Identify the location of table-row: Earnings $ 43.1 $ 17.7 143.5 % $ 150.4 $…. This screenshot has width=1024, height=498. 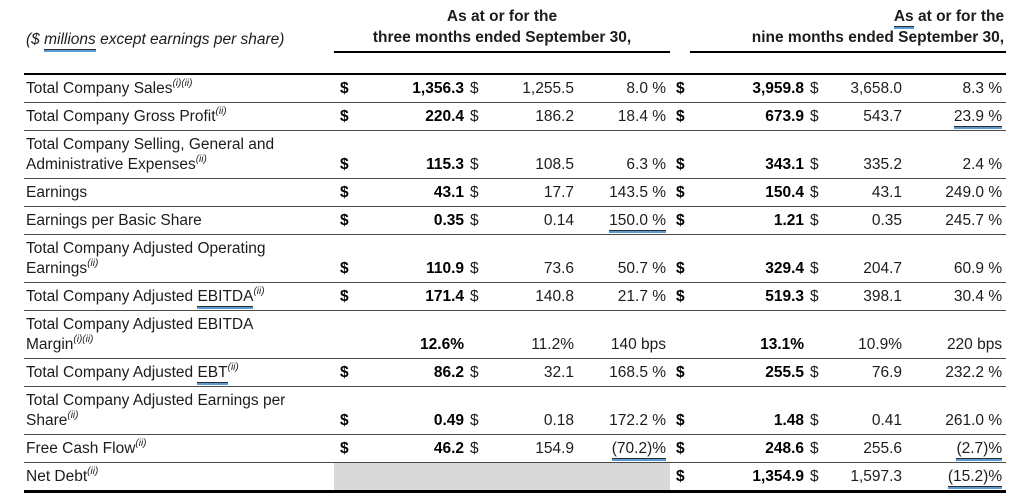
(515, 192).